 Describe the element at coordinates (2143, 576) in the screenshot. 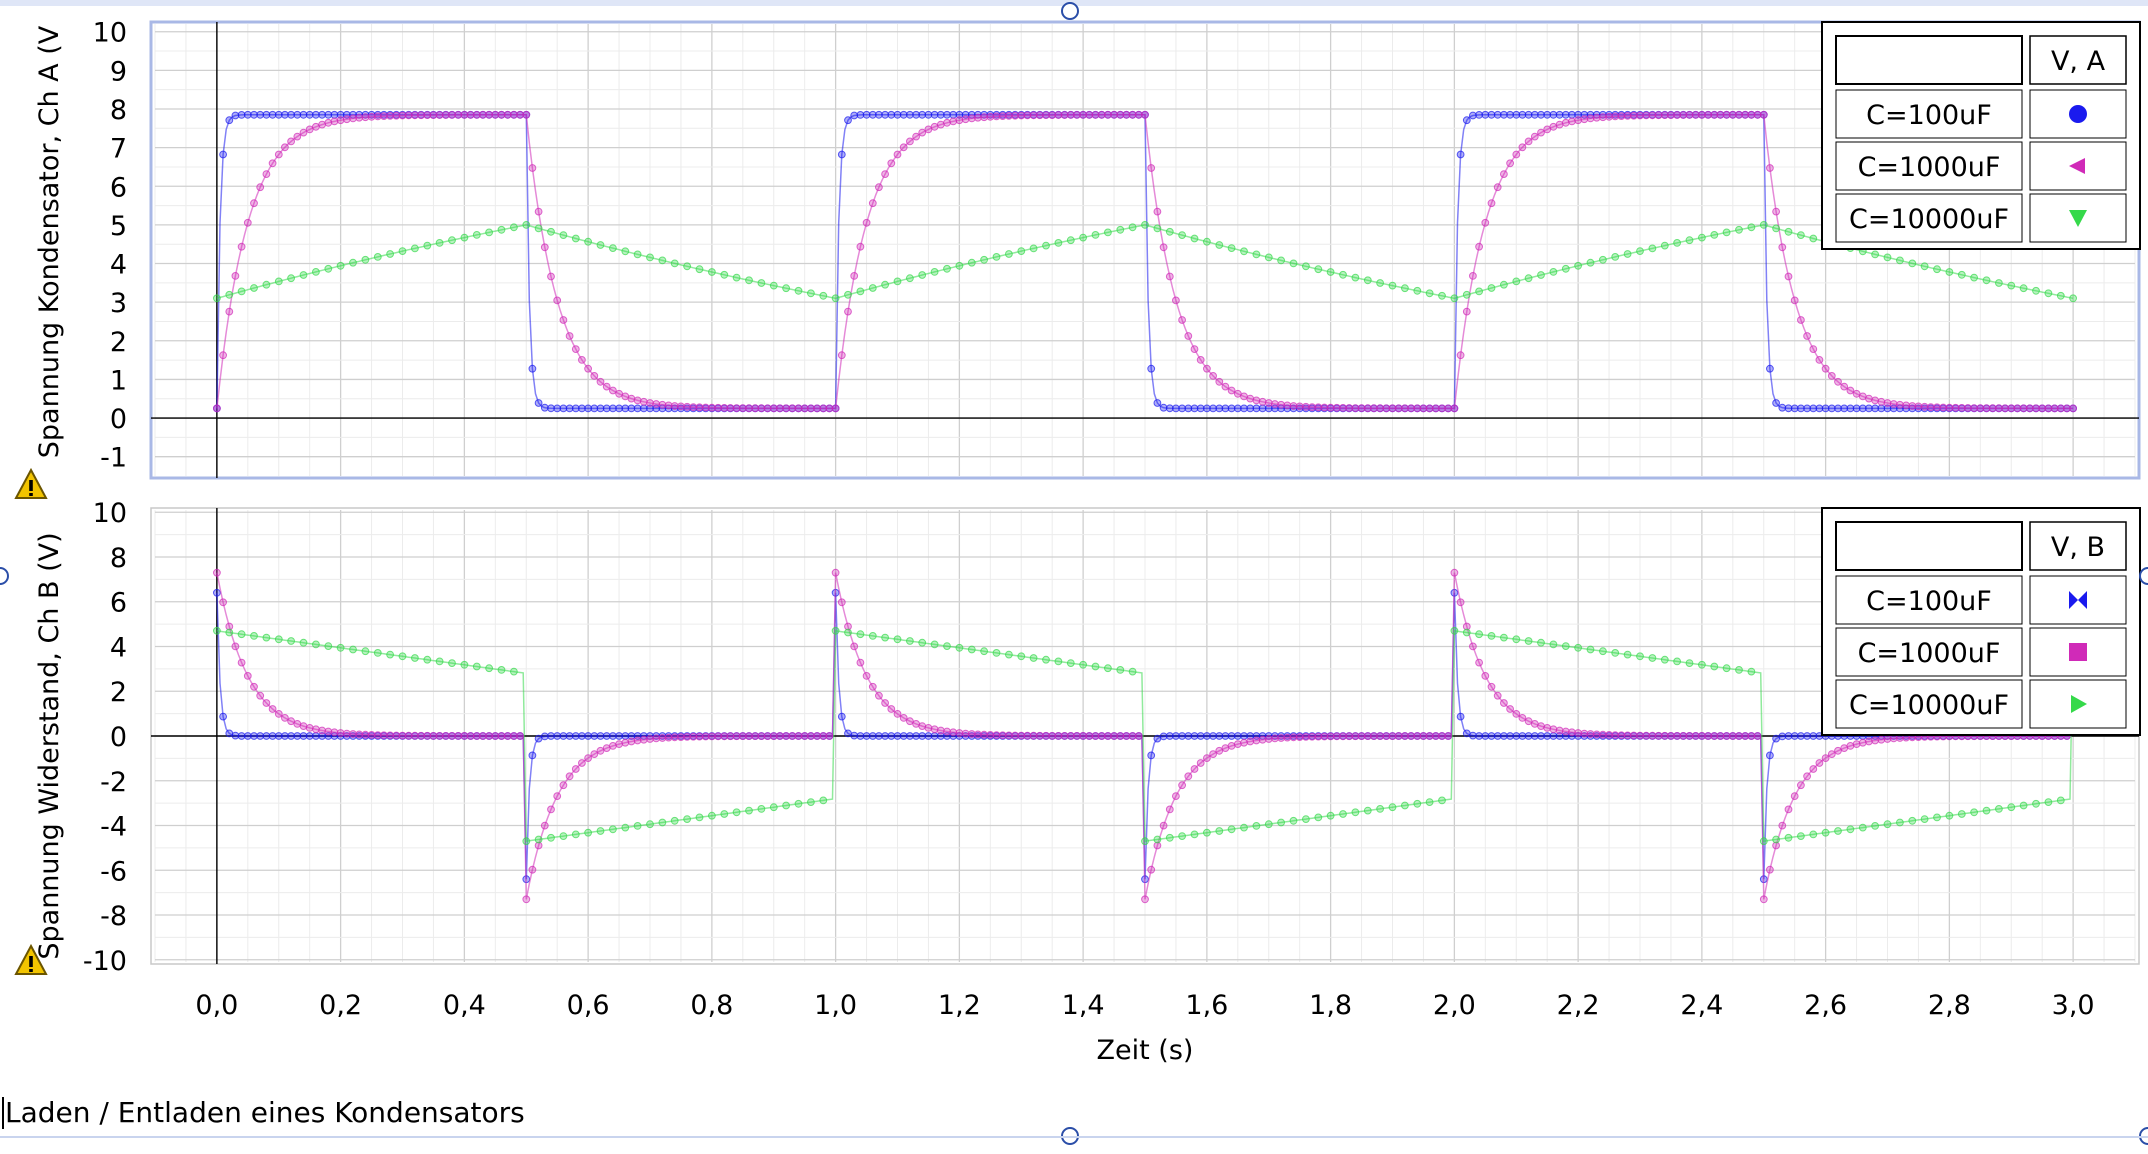

I see `resize-handle-right-top` at that location.